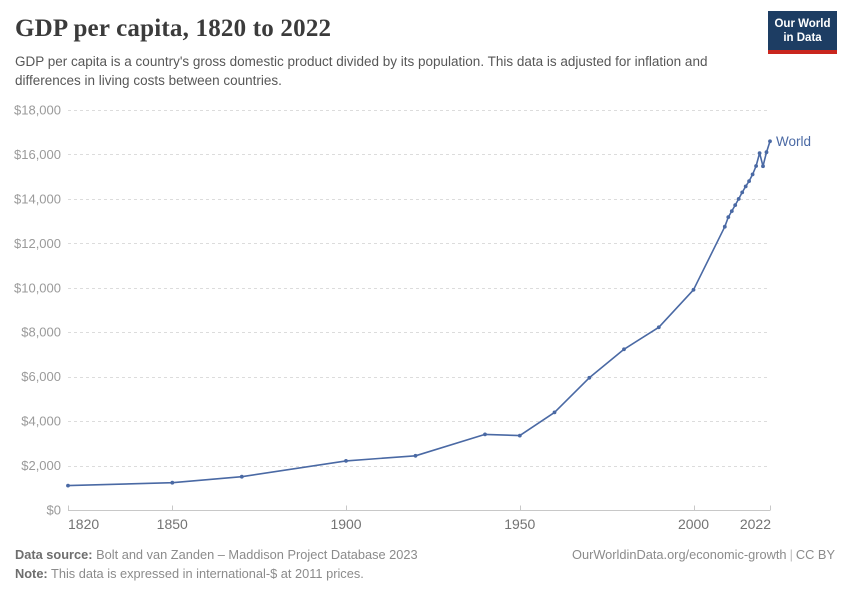 This screenshot has height=600, width=850. Describe the element at coordinates (31, 573) in the screenshot. I see `note-label: Note:` at that location.